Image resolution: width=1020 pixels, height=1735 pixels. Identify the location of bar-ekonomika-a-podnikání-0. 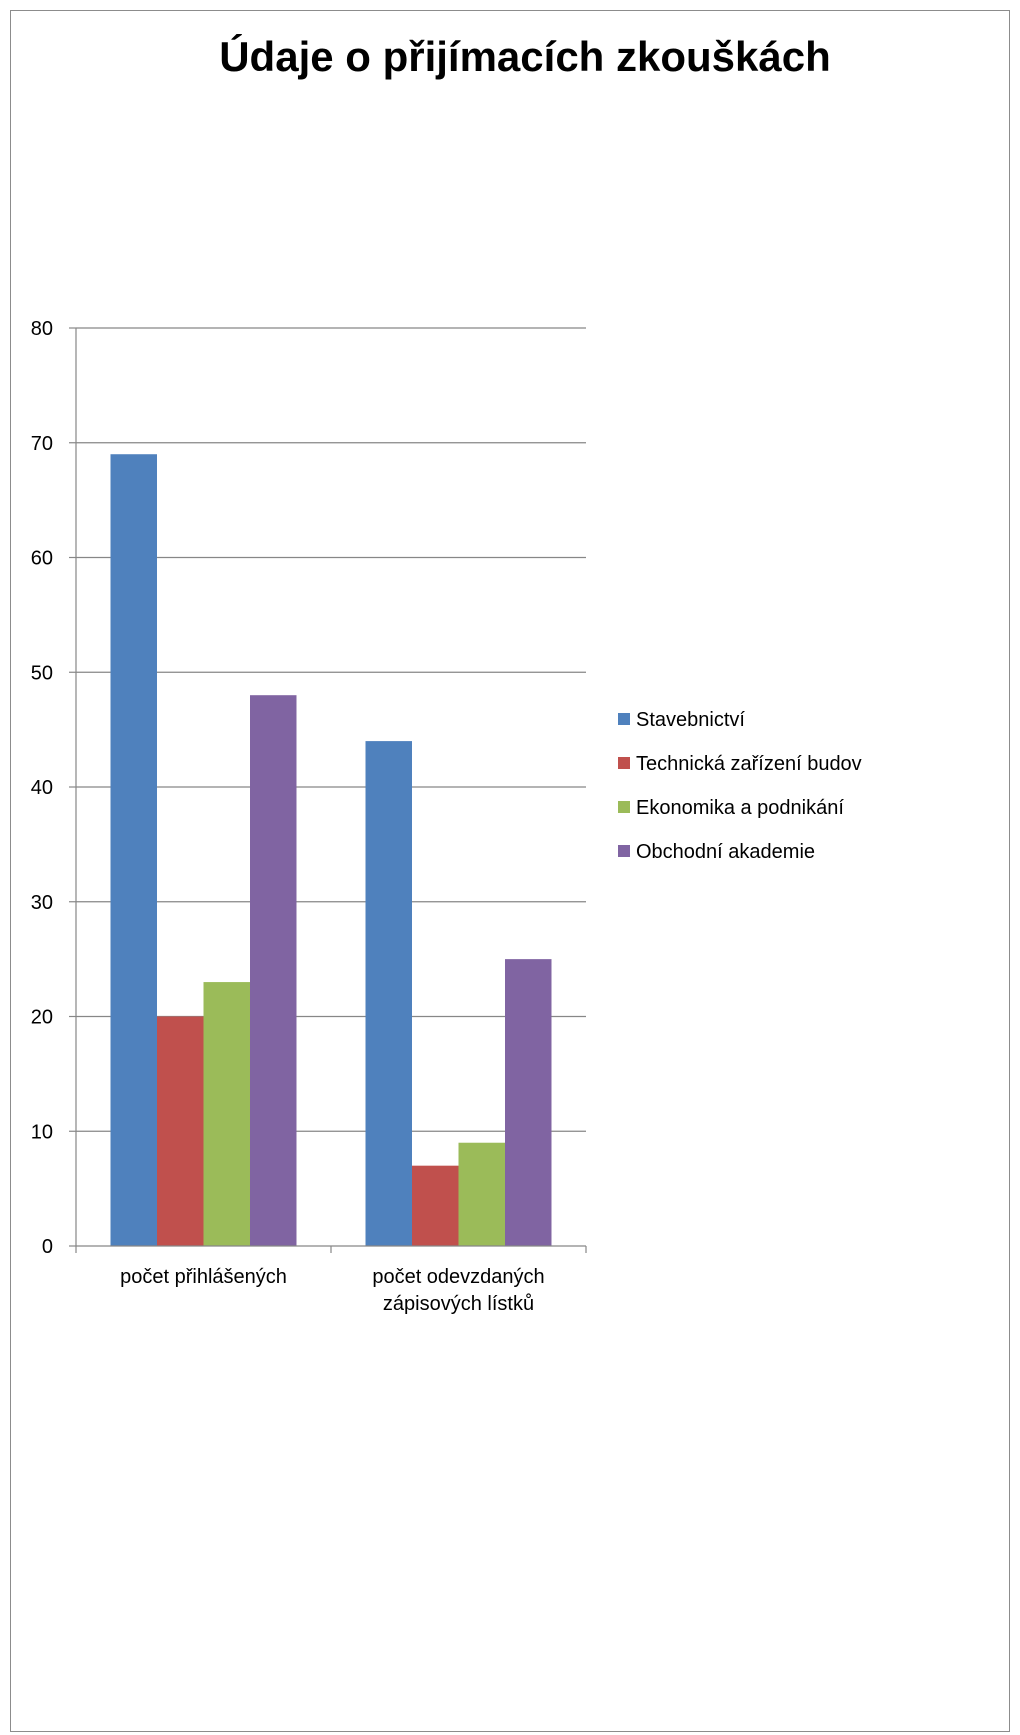
(226, 1114).